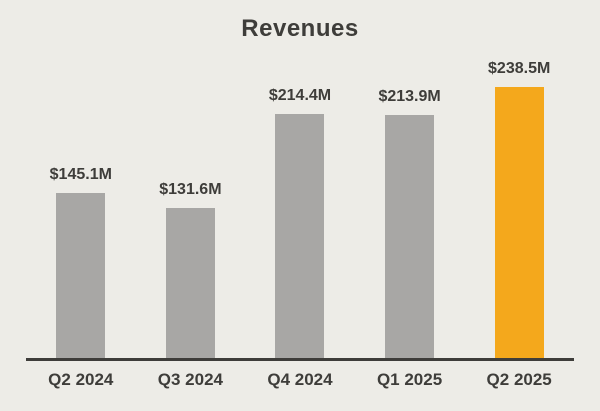 The width and height of the screenshot is (600, 411). I want to click on x-axis-label: Q1 2025, so click(409, 379).